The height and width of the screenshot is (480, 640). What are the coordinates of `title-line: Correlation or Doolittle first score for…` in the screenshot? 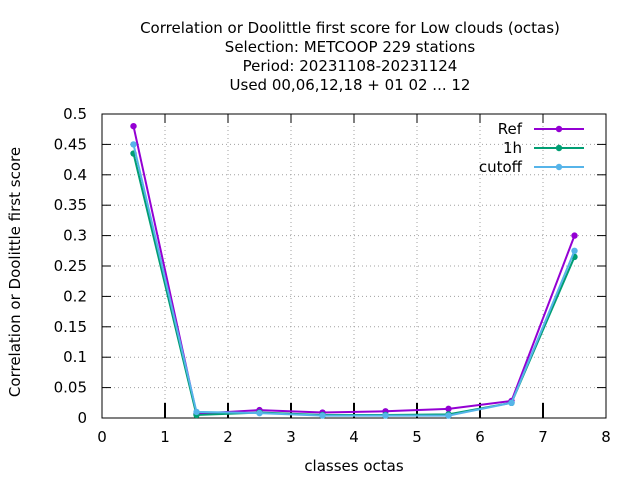 It's located at (350, 28).